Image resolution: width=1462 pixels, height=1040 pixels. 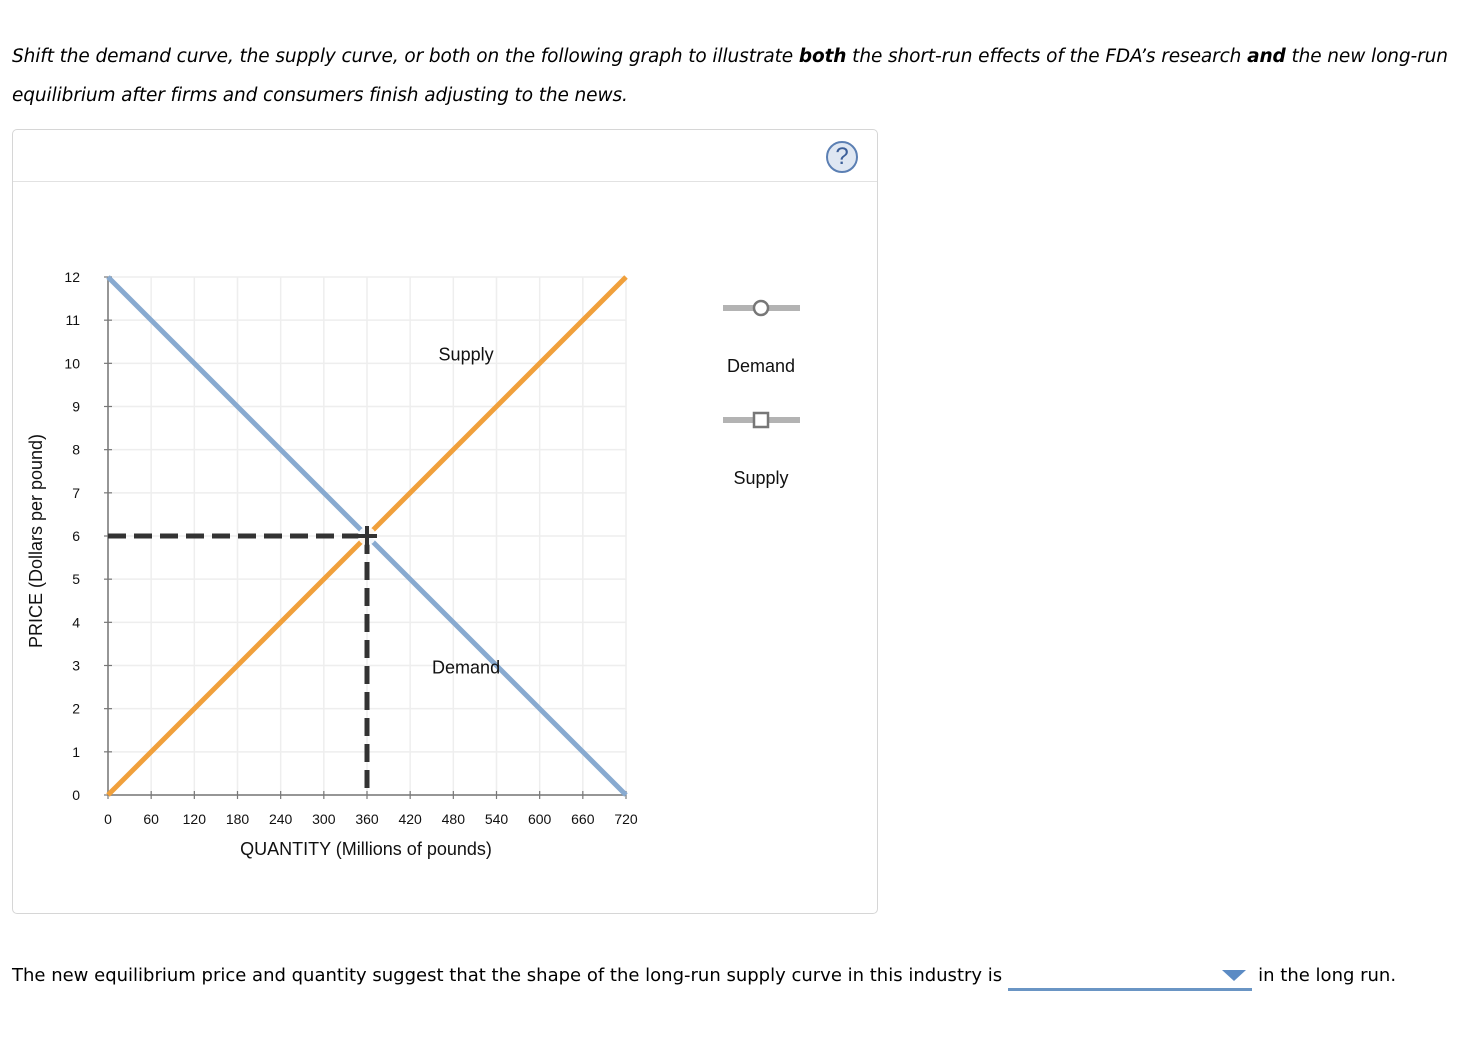 What do you see at coordinates (151, 819) in the screenshot?
I see `x-tick-label: 60` at bounding box center [151, 819].